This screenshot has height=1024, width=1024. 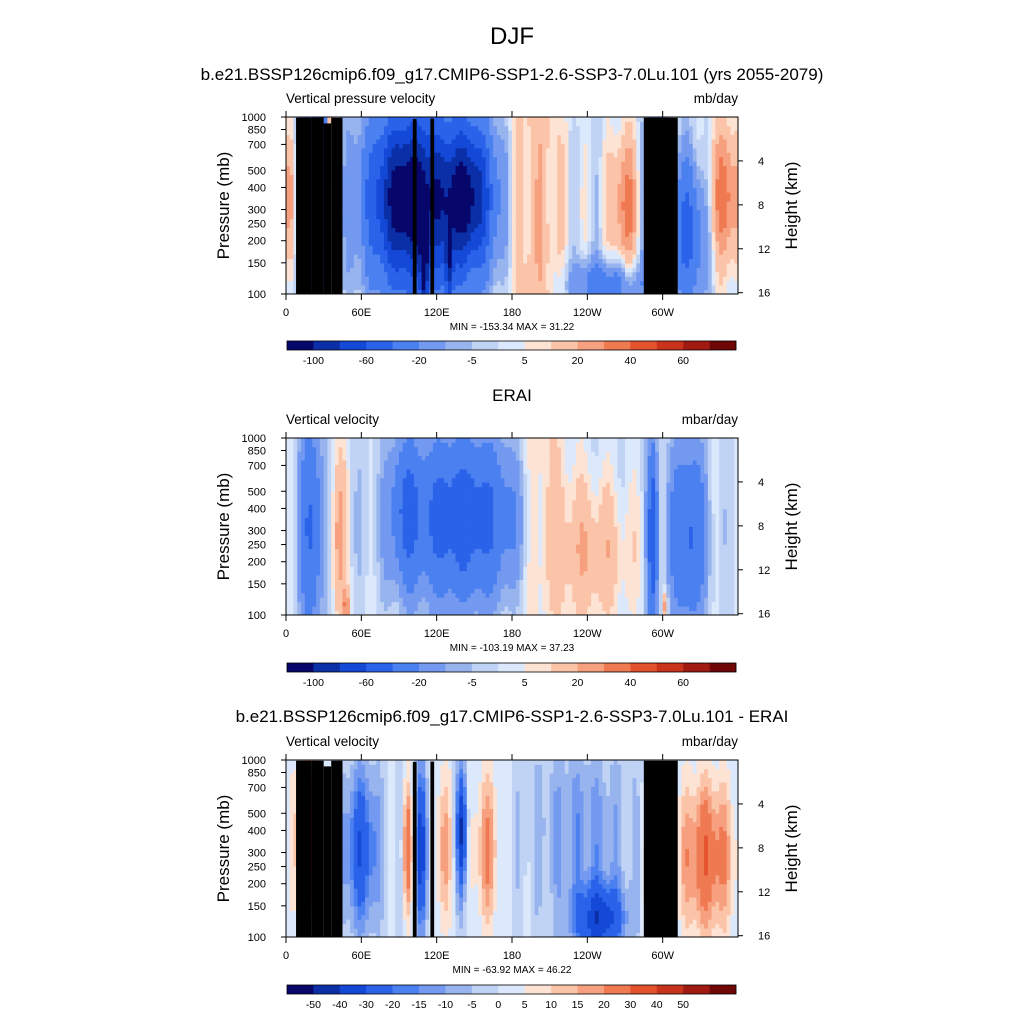 What do you see at coordinates (459, 345) in the screenshot?
I see `colorbar-swatch` at bounding box center [459, 345].